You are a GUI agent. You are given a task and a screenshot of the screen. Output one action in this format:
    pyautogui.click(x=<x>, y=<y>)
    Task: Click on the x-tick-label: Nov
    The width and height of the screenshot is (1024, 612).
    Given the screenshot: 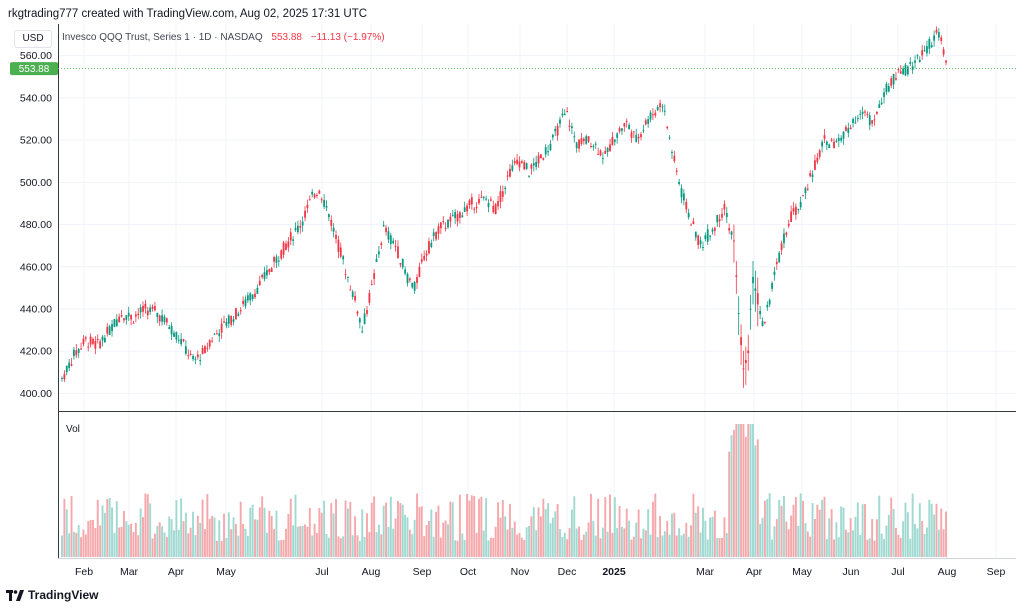 What is the action you would take?
    pyautogui.click(x=520, y=572)
    